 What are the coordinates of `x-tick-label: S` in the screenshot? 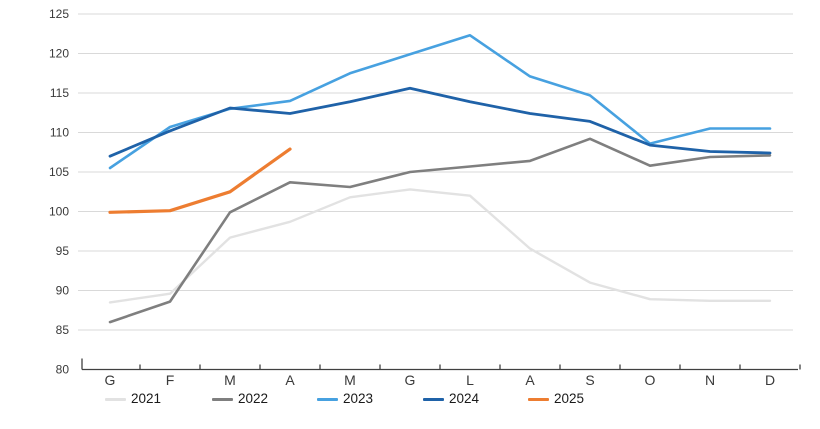 It's located at (589, 380).